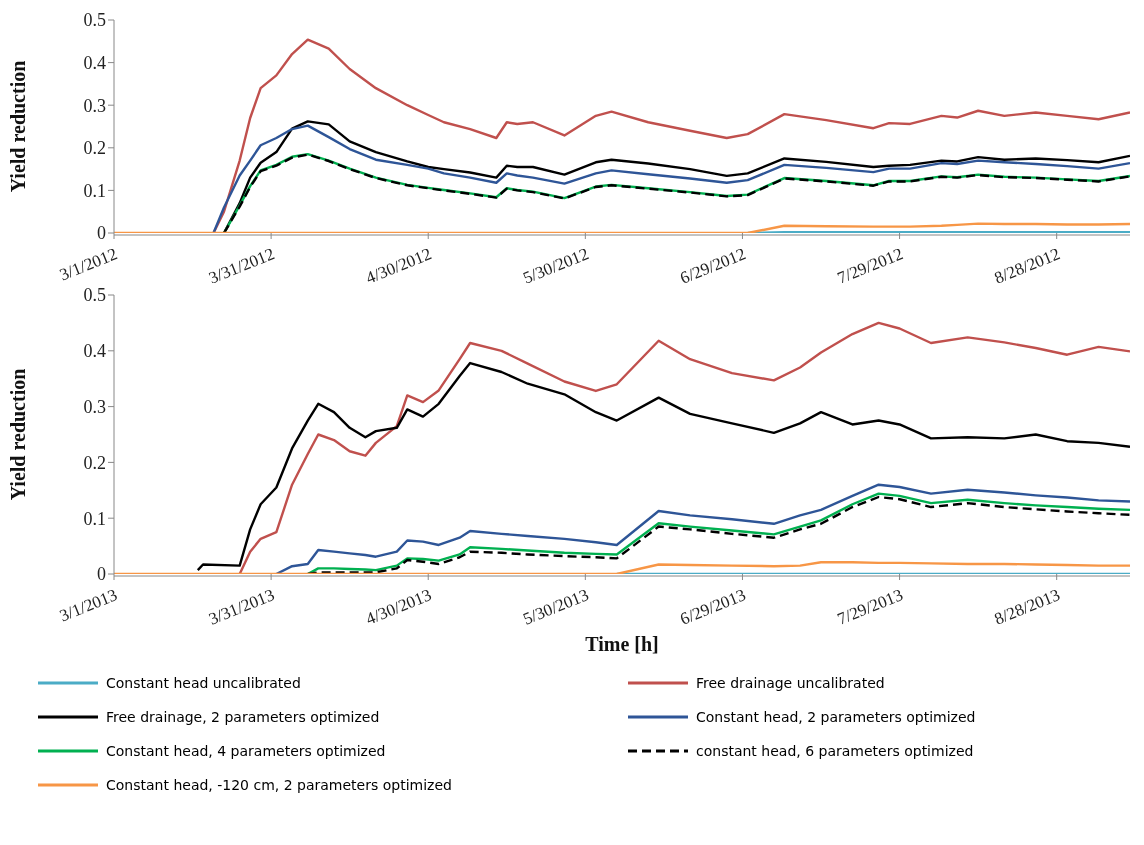 The width and height of the screenshot is (1144, 845). I want to click on legend-label: constant head, 6 parameters optimized, so click(835, 751).